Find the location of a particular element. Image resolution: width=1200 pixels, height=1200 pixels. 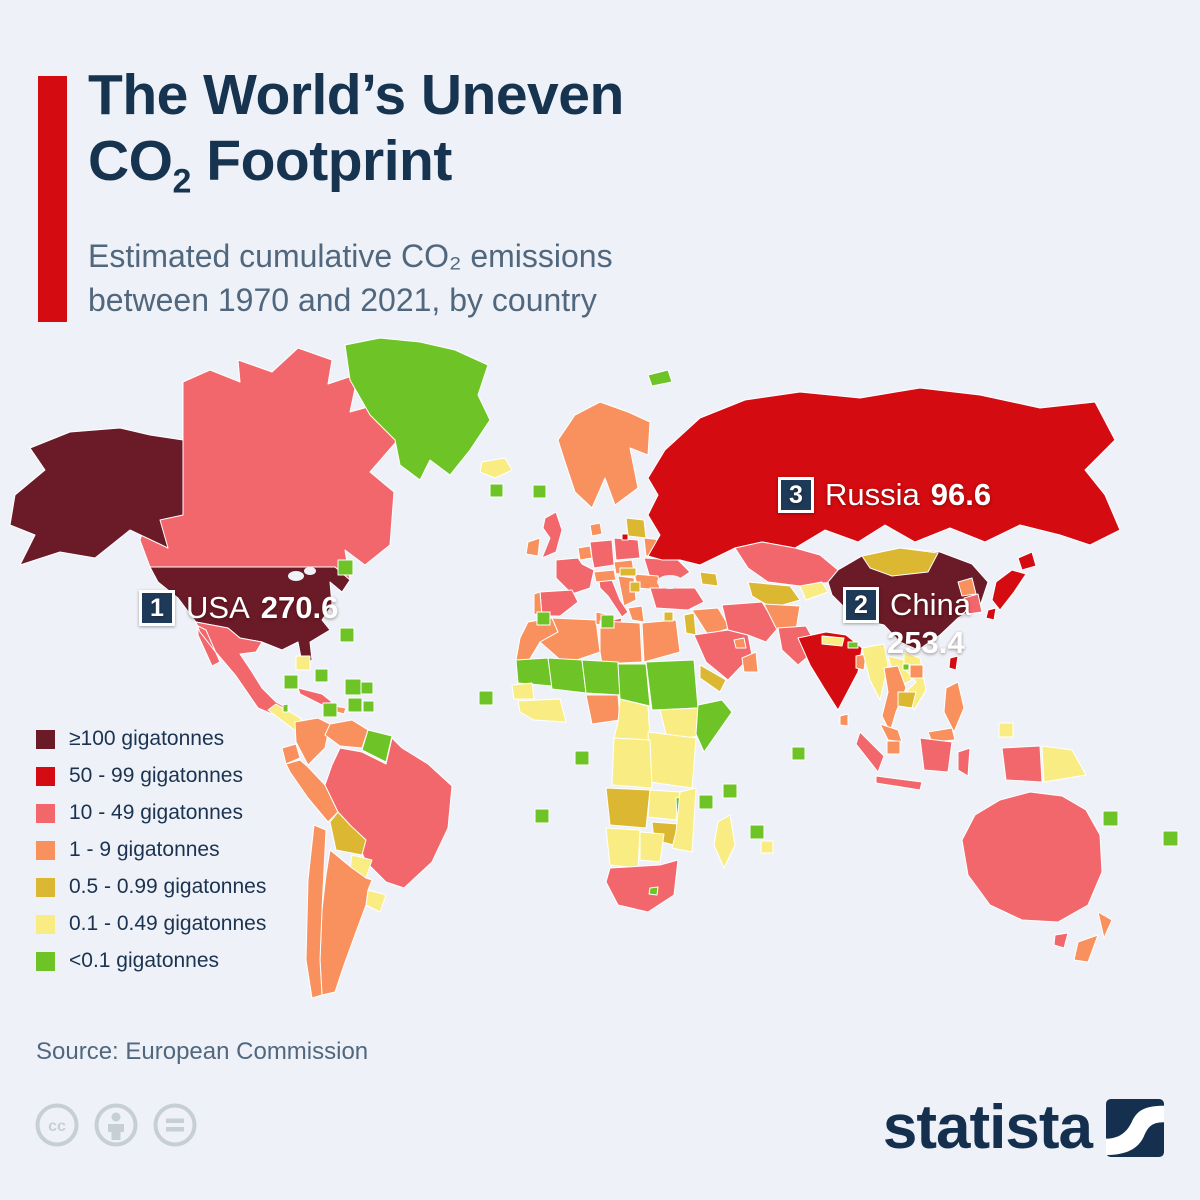

region-south-korea is located at coordinates (973, 604).